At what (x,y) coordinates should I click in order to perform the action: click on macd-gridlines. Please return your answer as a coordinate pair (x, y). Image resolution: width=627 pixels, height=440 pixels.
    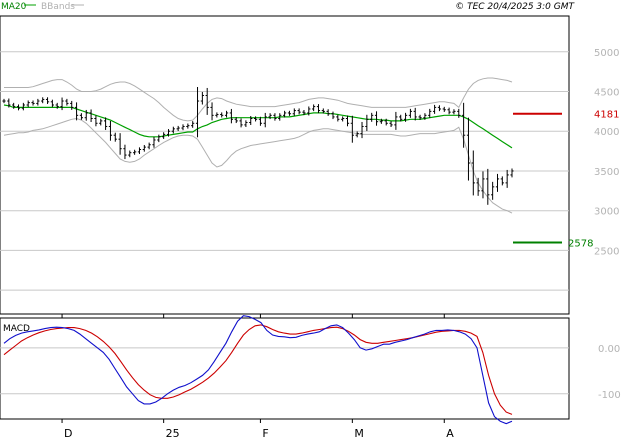
    Looking at the image, I should click on (284, 371).